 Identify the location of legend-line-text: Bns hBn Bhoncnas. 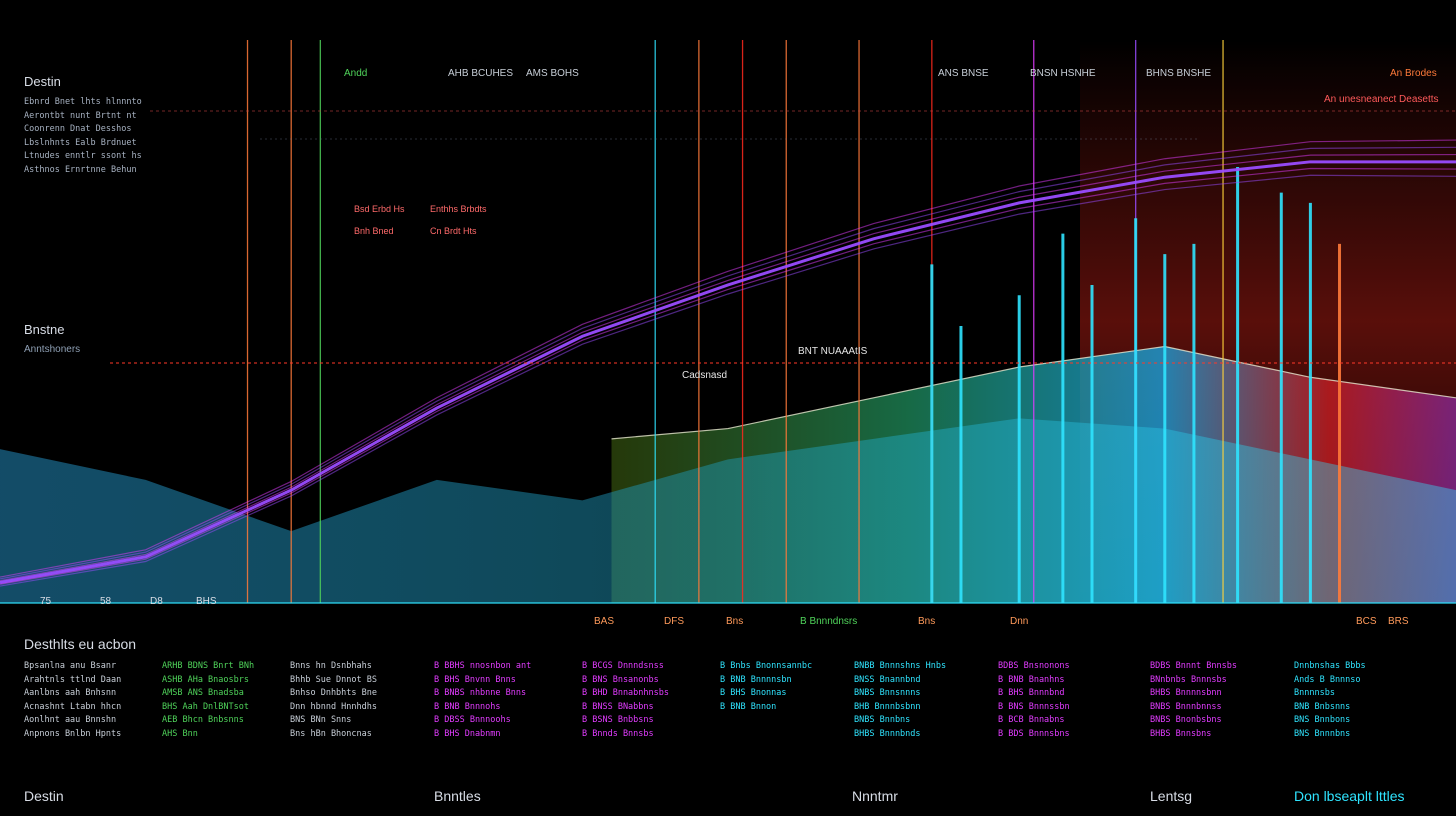
(331, 733).